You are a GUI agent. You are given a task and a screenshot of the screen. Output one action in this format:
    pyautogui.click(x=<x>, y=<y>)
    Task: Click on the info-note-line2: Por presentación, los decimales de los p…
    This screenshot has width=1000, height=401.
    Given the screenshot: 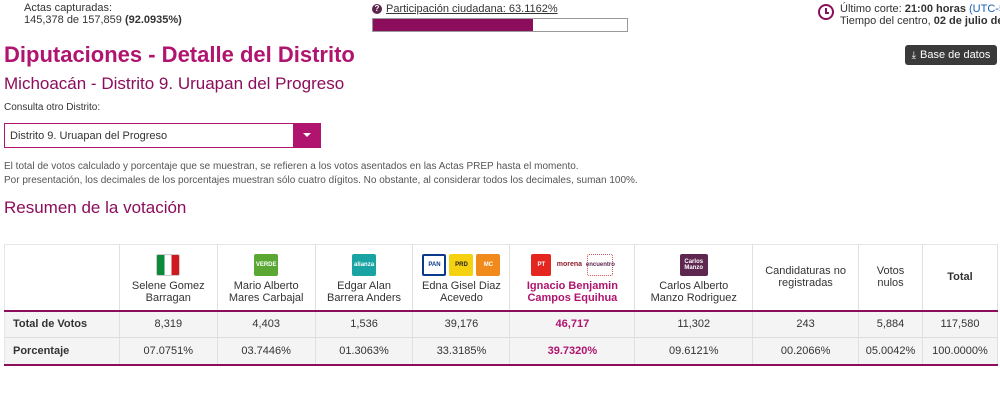 What is the action you would take?
    pyautogui.click(x=321, y=180)
    